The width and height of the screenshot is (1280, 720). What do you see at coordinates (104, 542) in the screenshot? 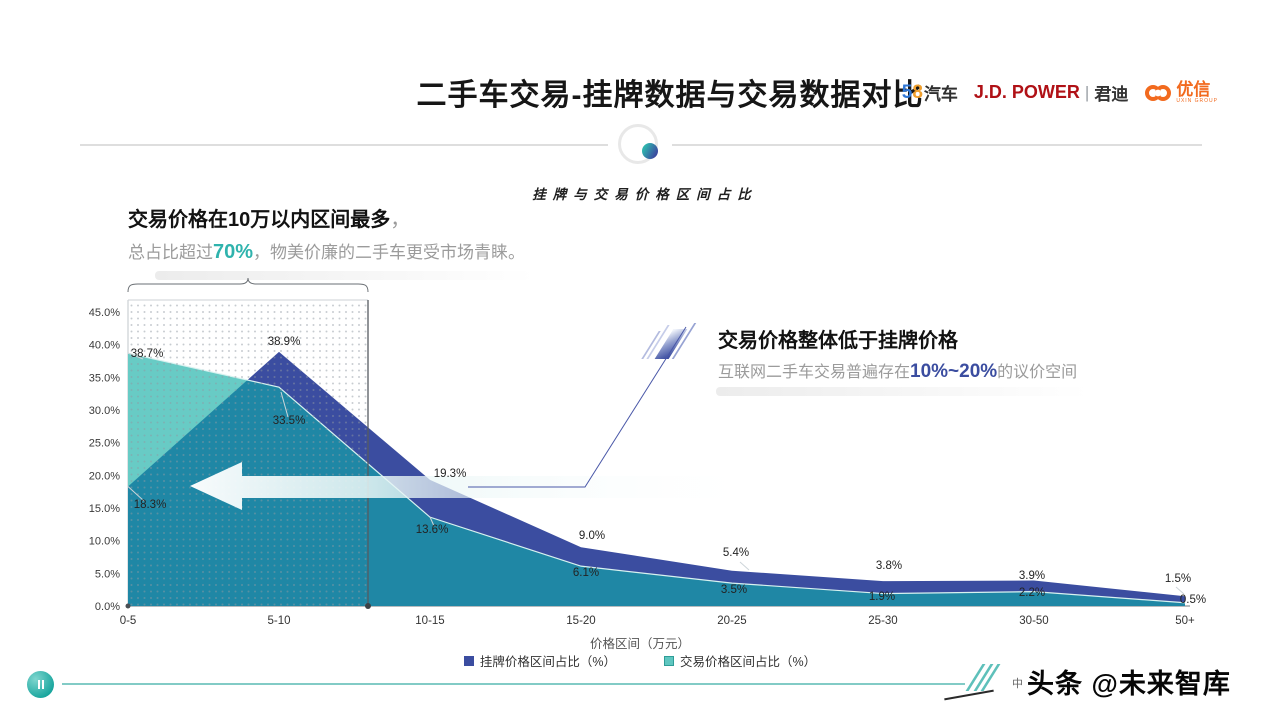
I see `y-tick-10.0%: 10.0%` at bounding box center [104, 542].